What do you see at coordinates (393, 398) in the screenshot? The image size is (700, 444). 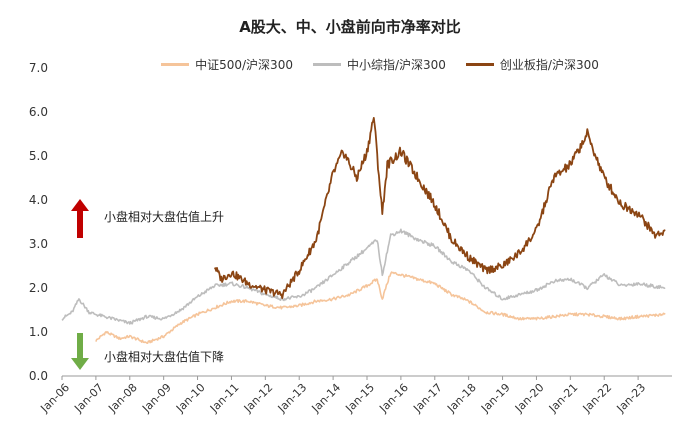 I see `x-tick-label: Jan-16` at bounding box center [393, 398].